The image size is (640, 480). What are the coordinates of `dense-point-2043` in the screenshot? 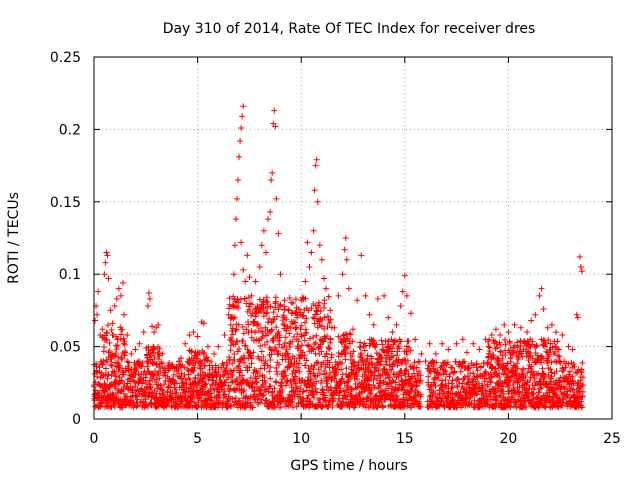 It's located at (379, 364).